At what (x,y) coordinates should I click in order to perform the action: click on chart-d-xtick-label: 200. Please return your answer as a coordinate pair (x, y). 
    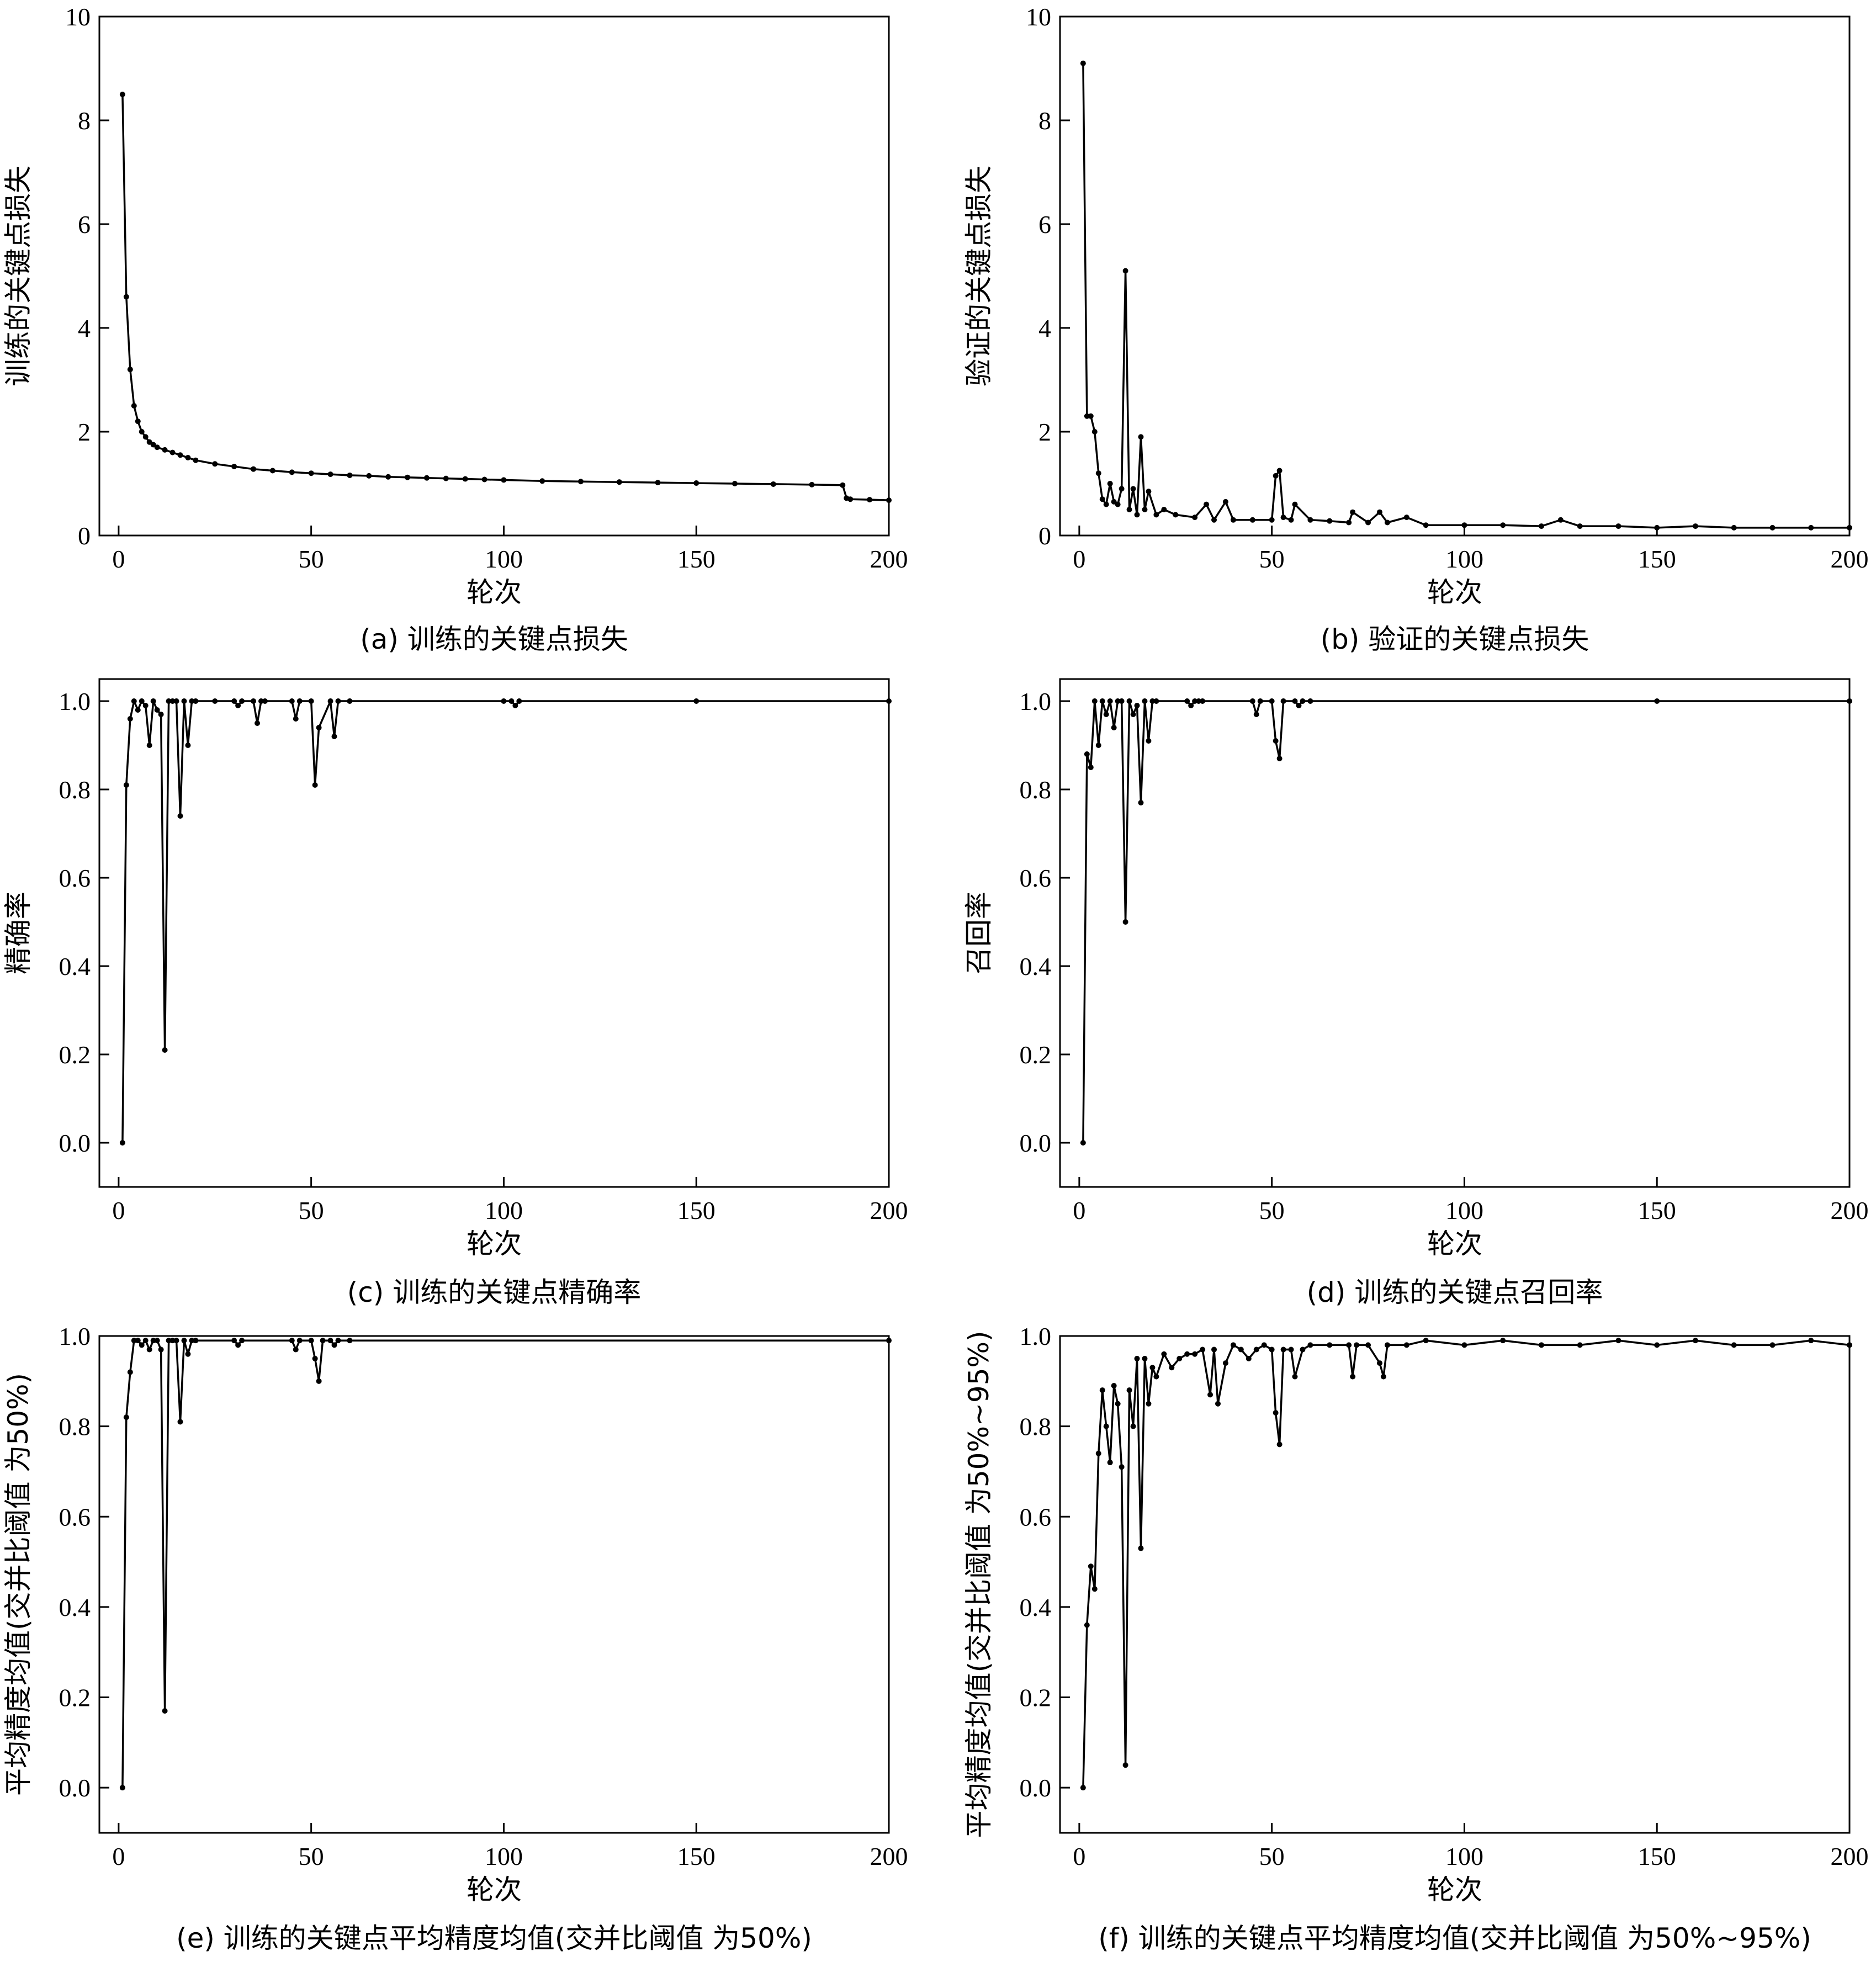
    Looking at the image, I should click on (1850, 1210).